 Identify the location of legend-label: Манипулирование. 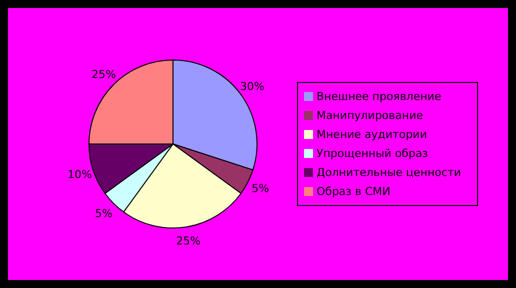
(369, 115).